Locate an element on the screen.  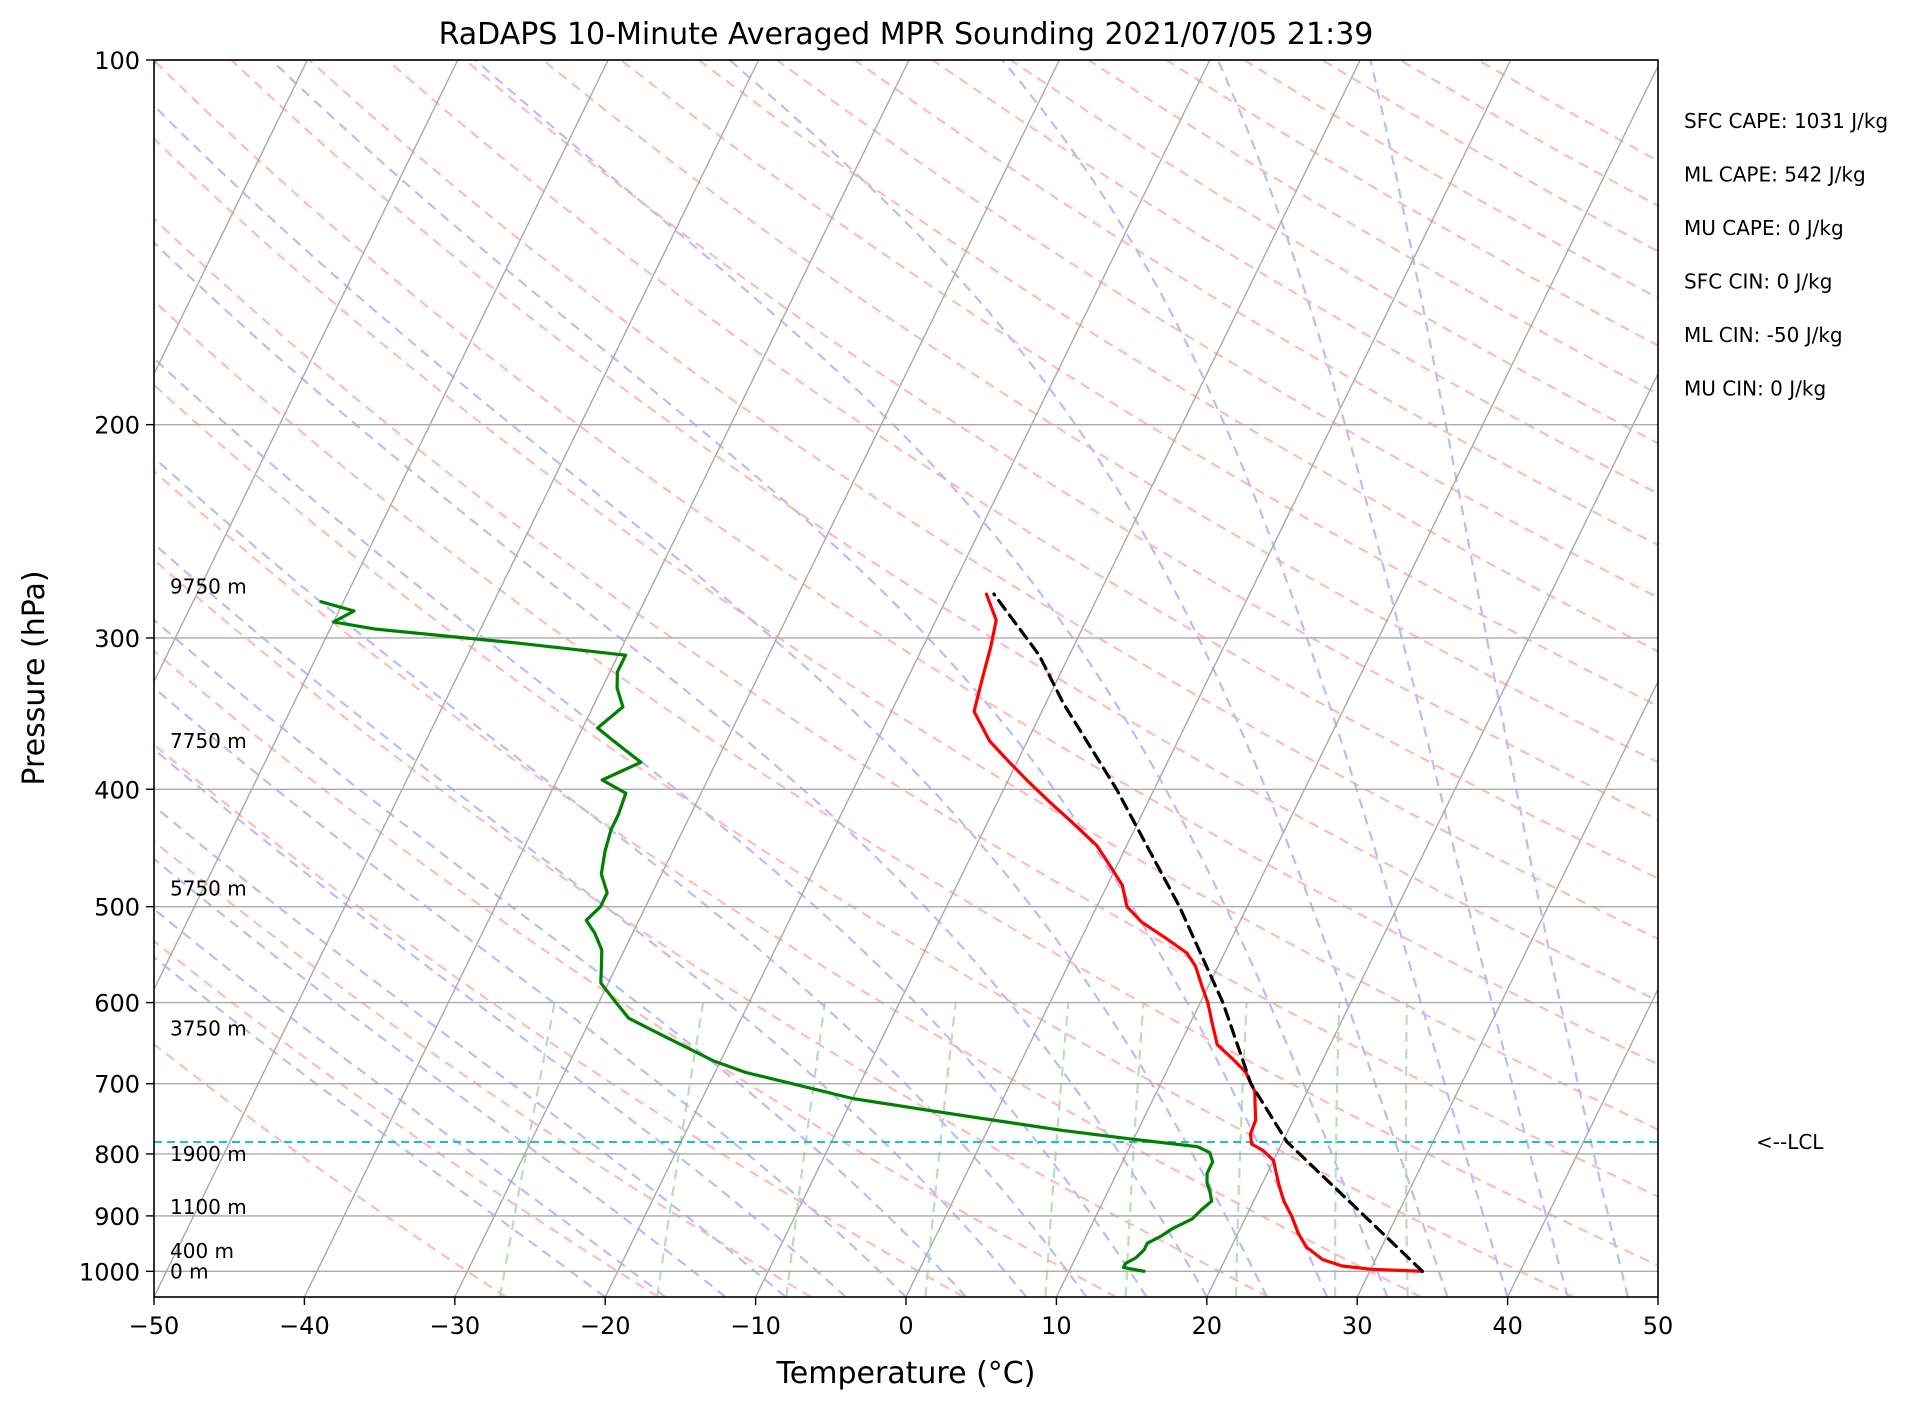
height-label: 9750 m is located at coordinates (208, 586).